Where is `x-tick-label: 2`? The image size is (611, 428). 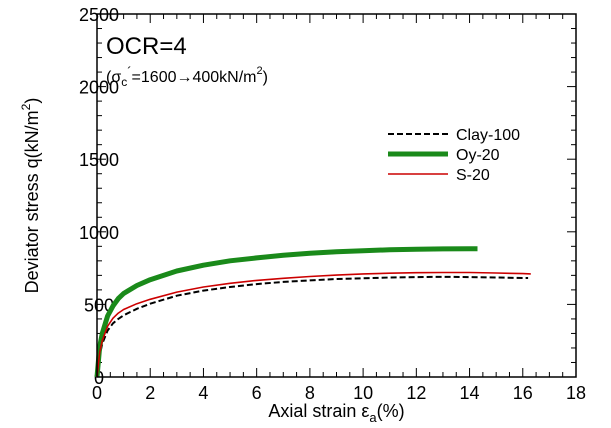
x-tick-label: 2 is located at coordinates (150, 393).